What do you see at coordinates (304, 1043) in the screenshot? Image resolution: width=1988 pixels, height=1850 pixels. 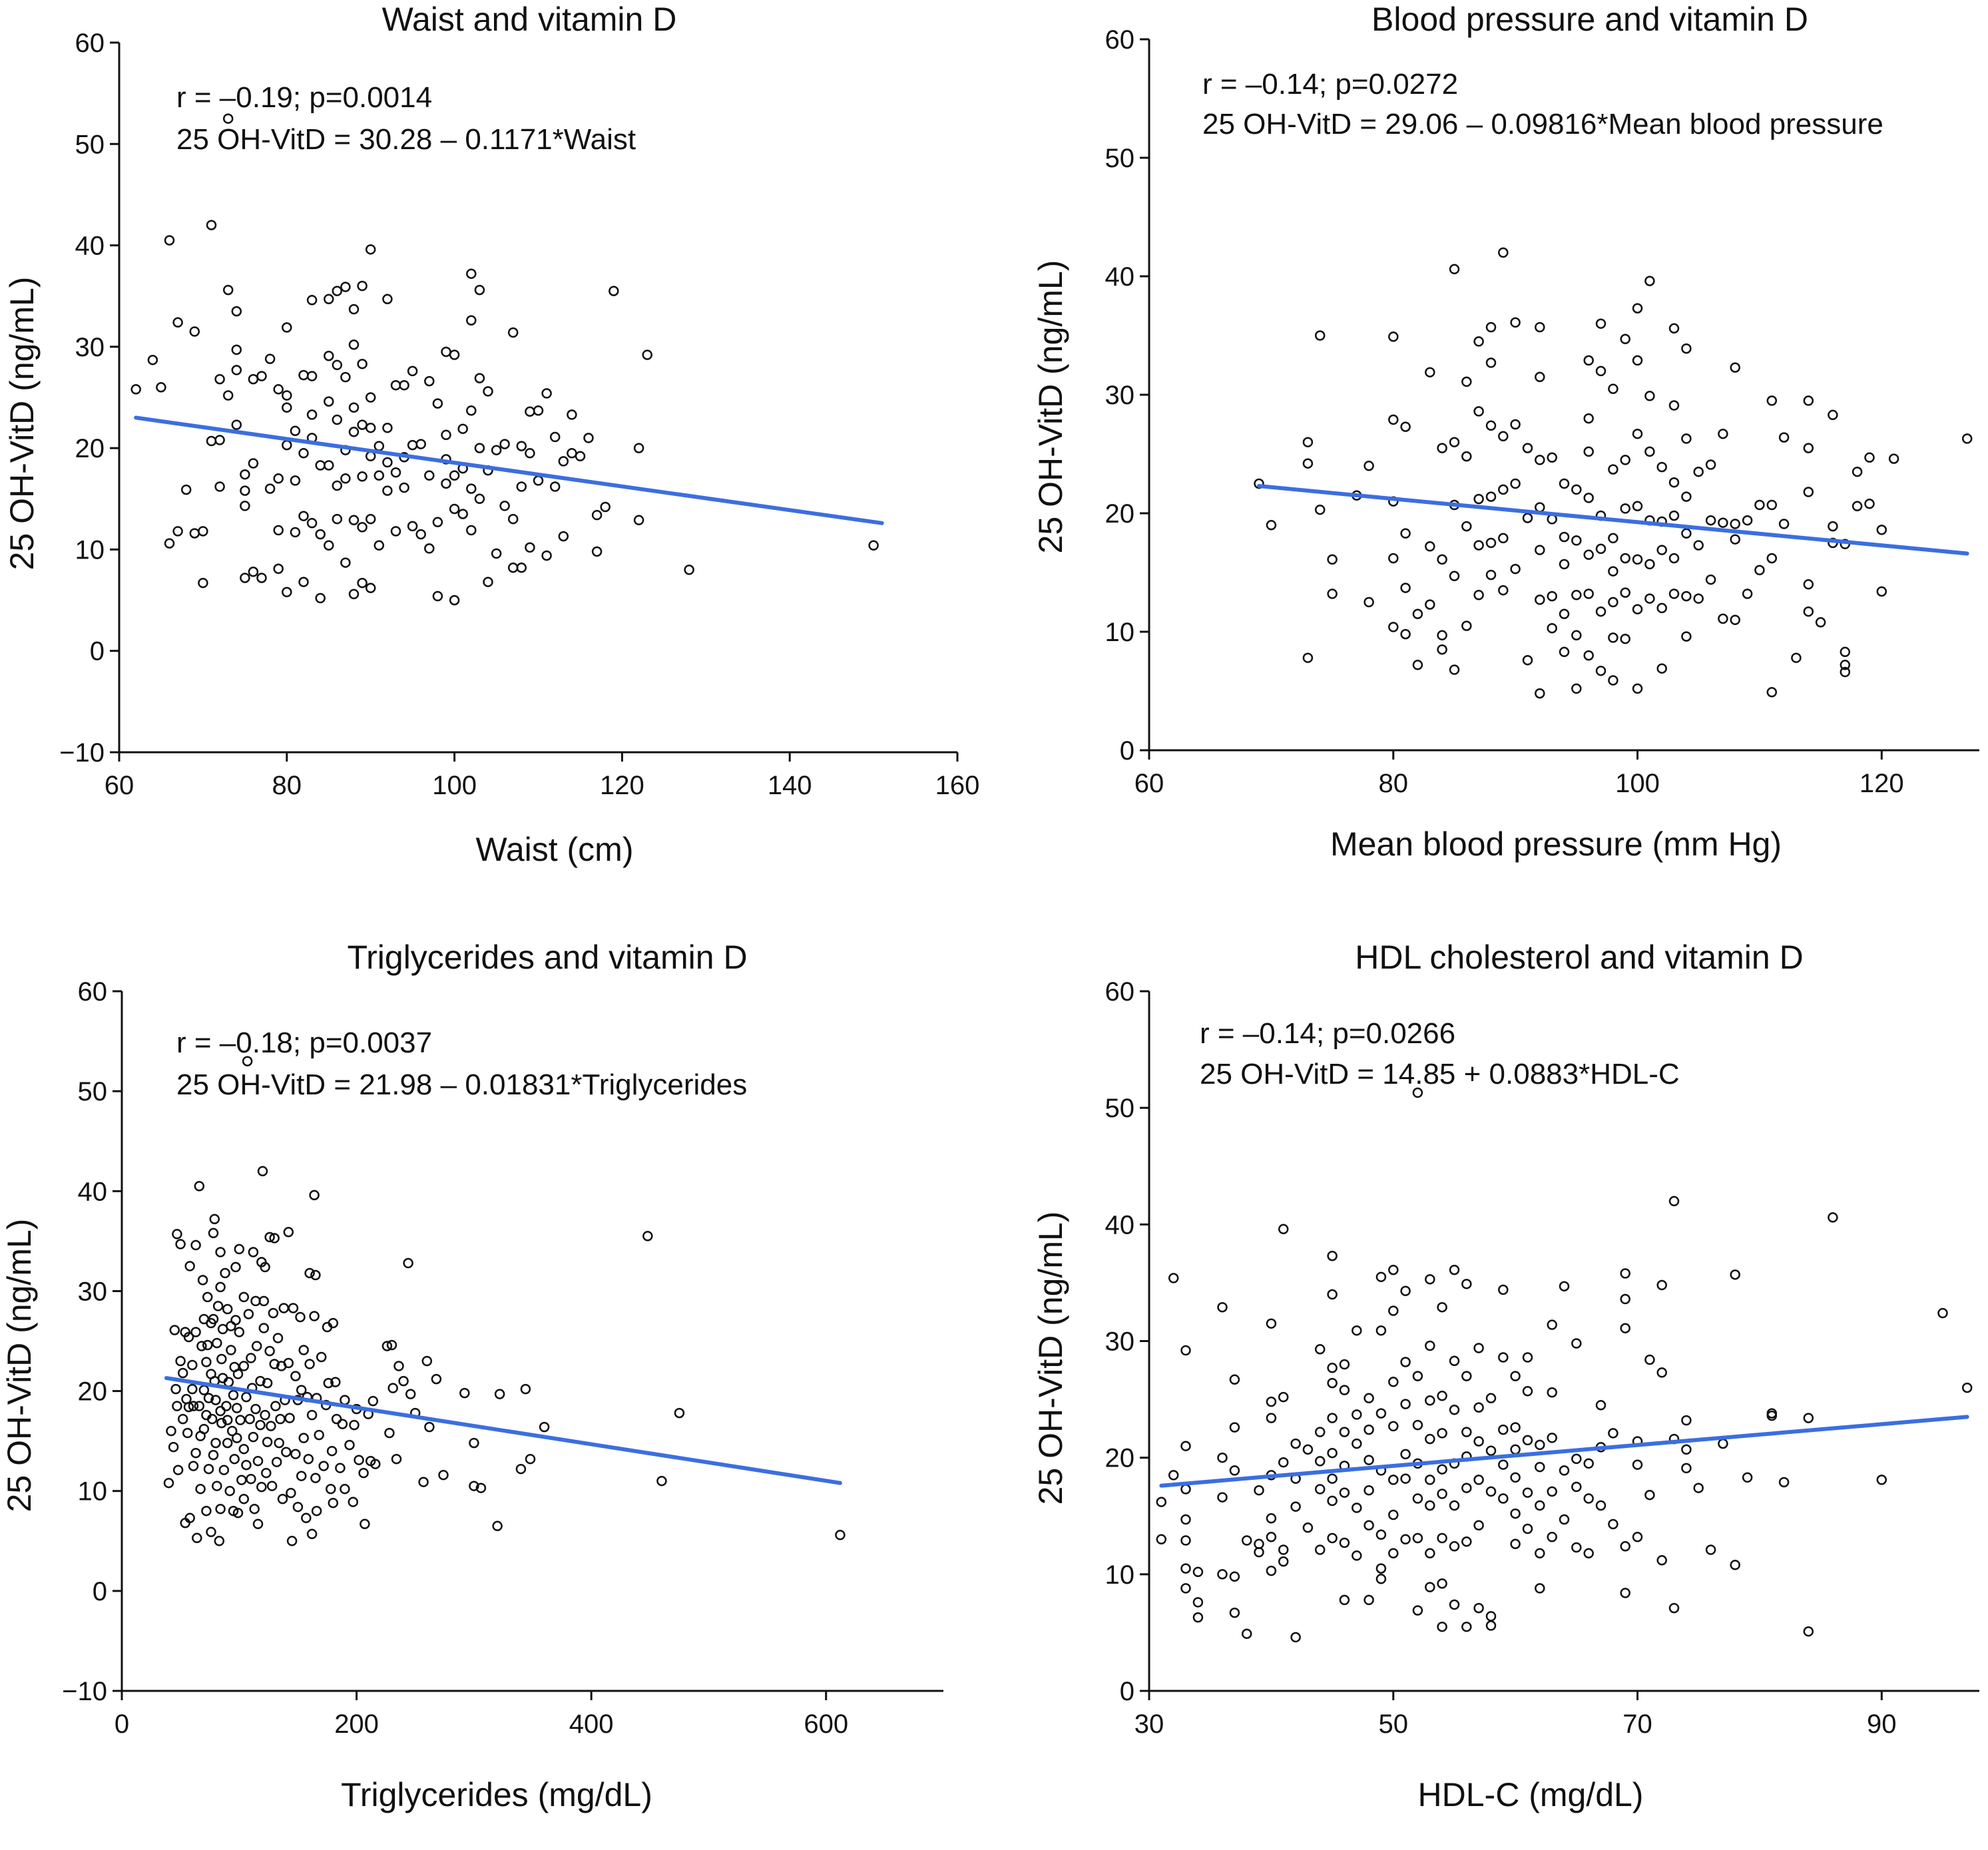 I see `stats-annotation: r = –0.18; p=0.0037` at bounding box center [304, 1043].